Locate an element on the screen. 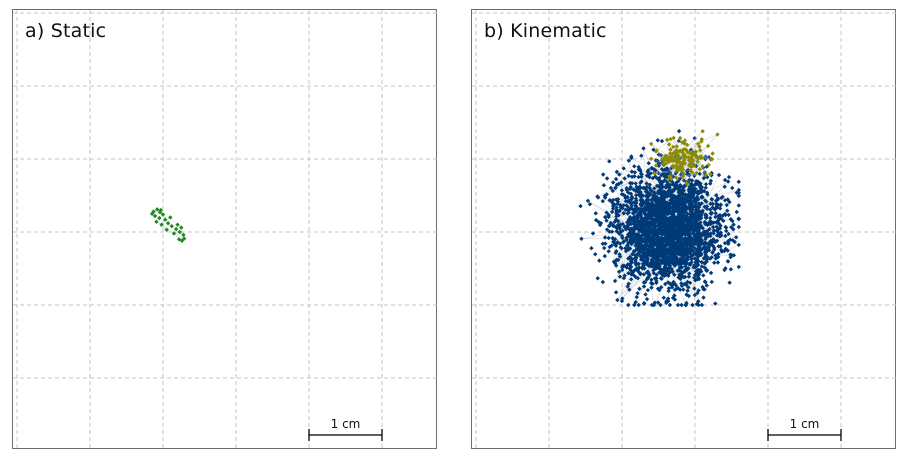  scale-bar: 1 cm is located at coordinates (345, 429).